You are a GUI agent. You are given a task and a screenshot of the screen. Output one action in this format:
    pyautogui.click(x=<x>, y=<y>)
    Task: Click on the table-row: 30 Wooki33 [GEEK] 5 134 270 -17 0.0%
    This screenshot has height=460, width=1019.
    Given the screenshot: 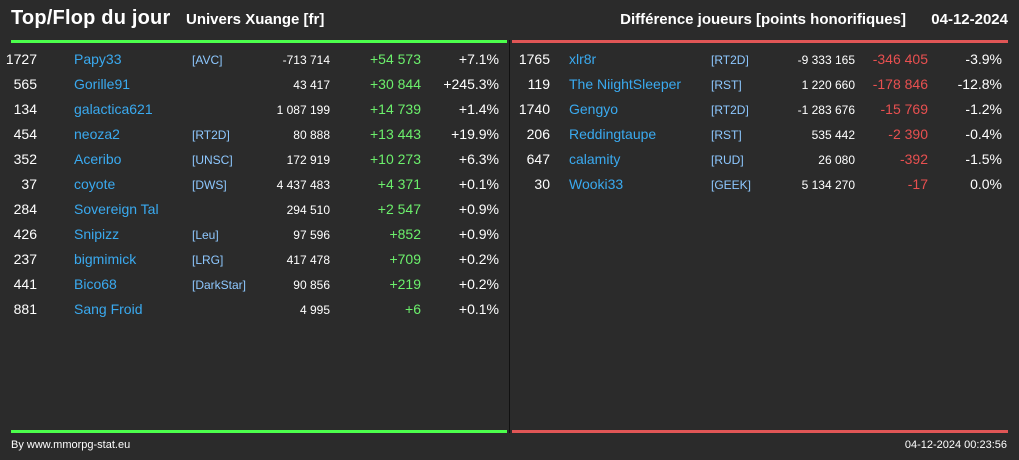 What is the action you would take?
    pyautogui.click(x=764, y=184)
    